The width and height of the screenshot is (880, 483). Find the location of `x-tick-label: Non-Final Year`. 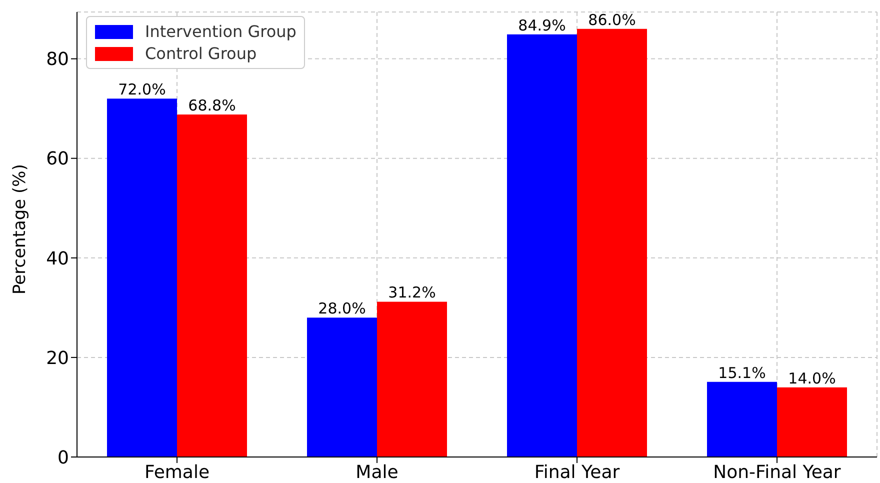

x-tick-label: Non-Final Year is located at coordinates (777, 472).